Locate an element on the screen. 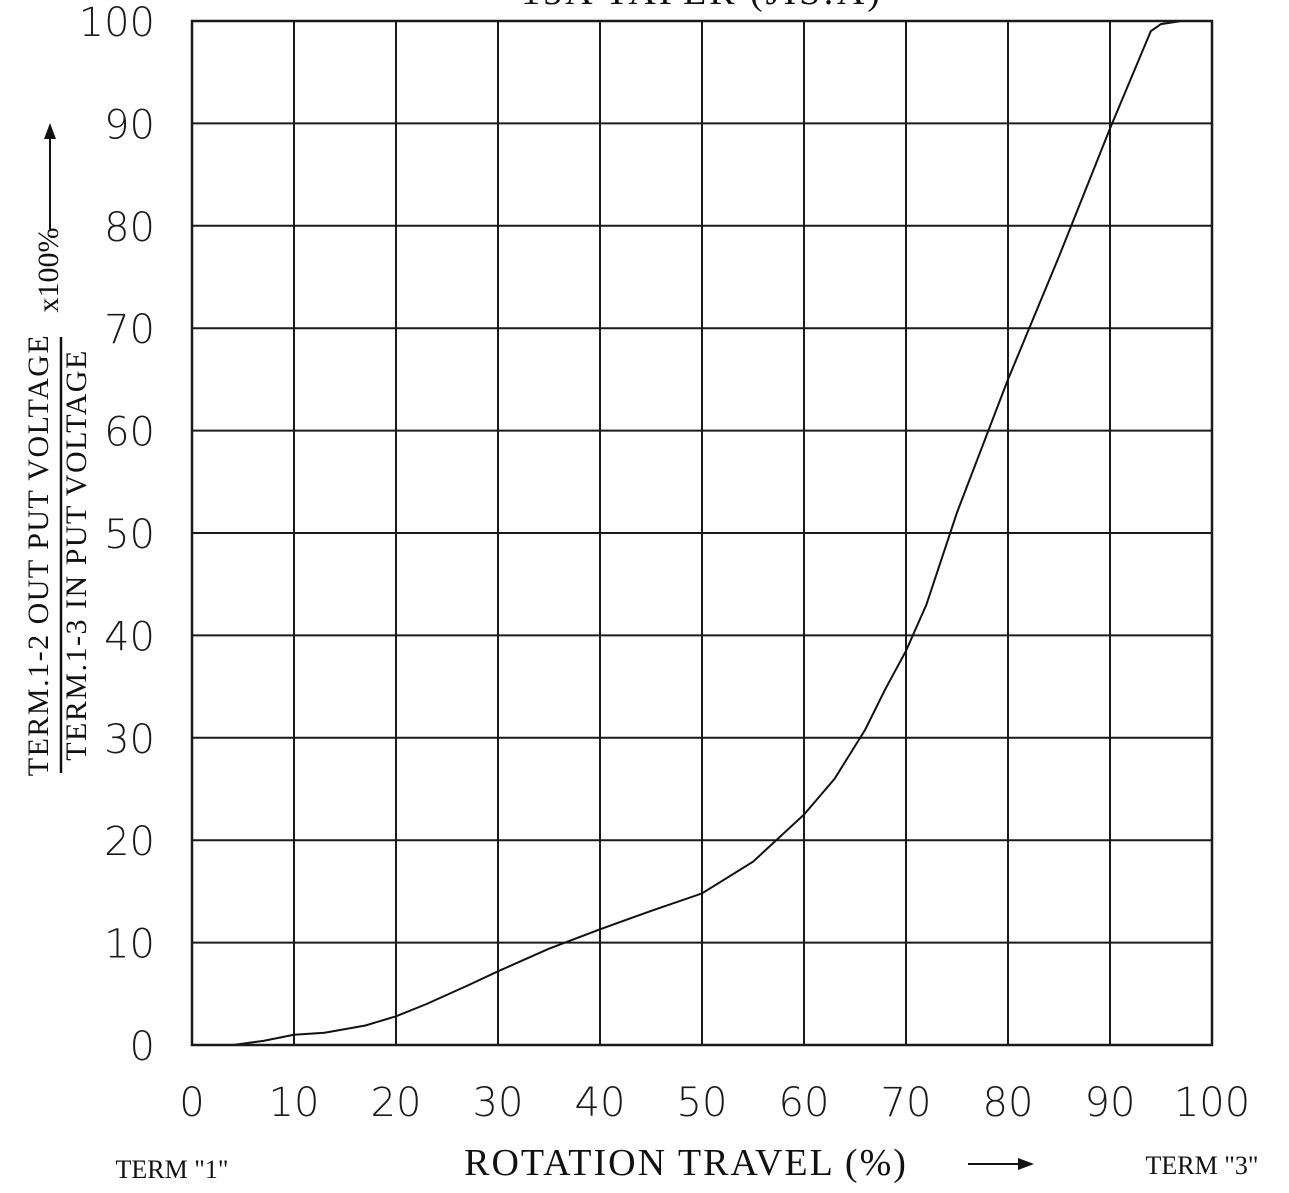 Image resolution: width=1289 pixels, height=1193 pixels. y-axis-label-suffix: x100% is located at coordinates (48, 270).